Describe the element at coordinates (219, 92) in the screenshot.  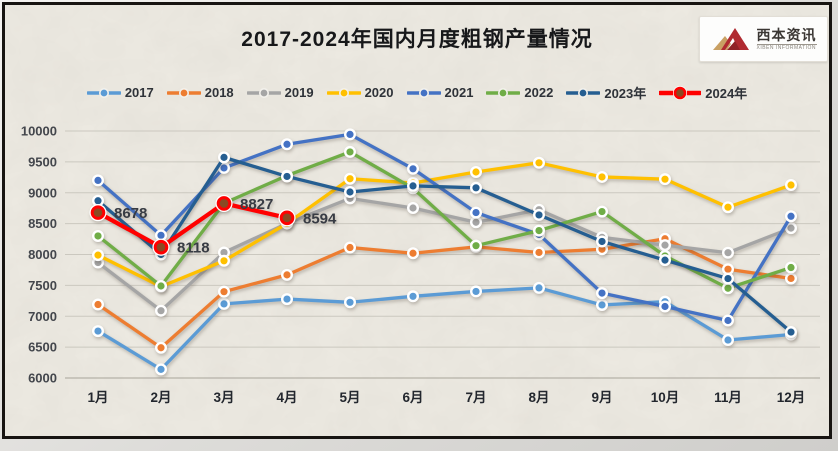
I see `legend-label: 2018` at that location.